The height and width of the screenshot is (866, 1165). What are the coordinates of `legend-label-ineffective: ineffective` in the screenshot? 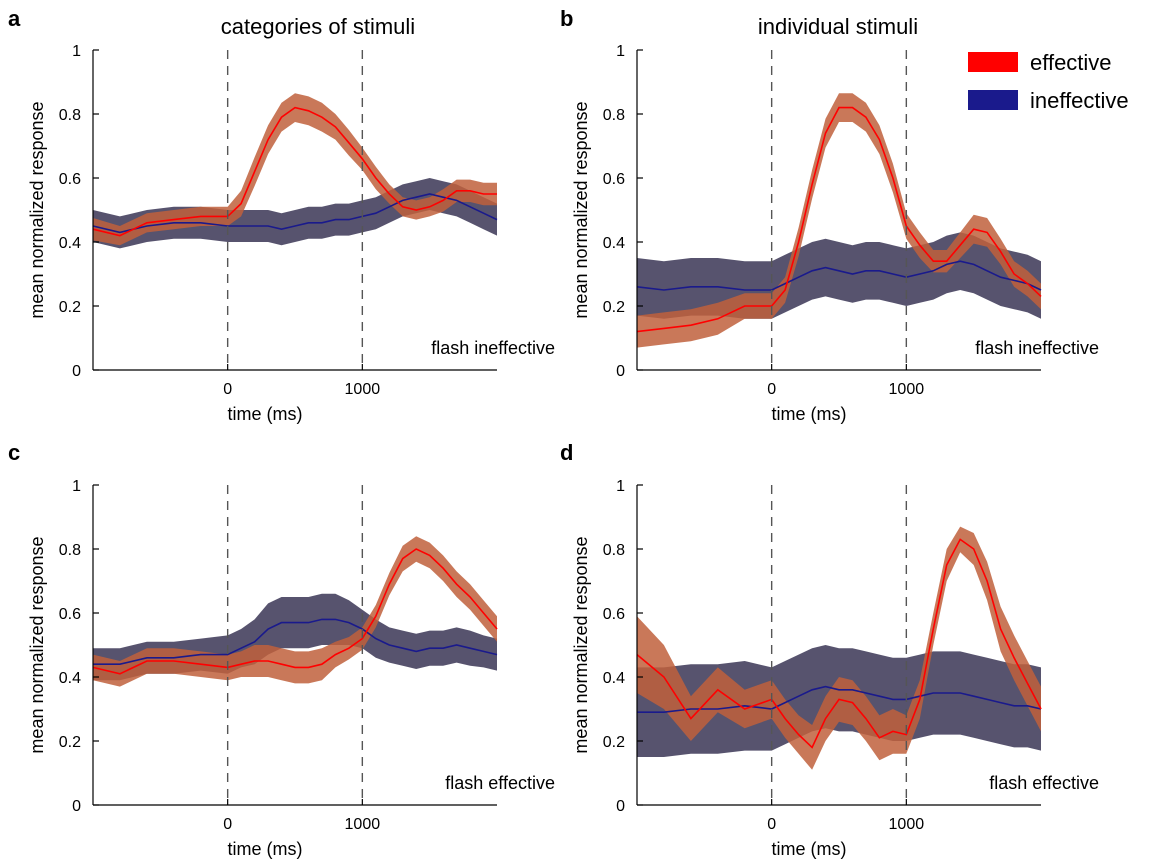 It's located at (1079, 100).